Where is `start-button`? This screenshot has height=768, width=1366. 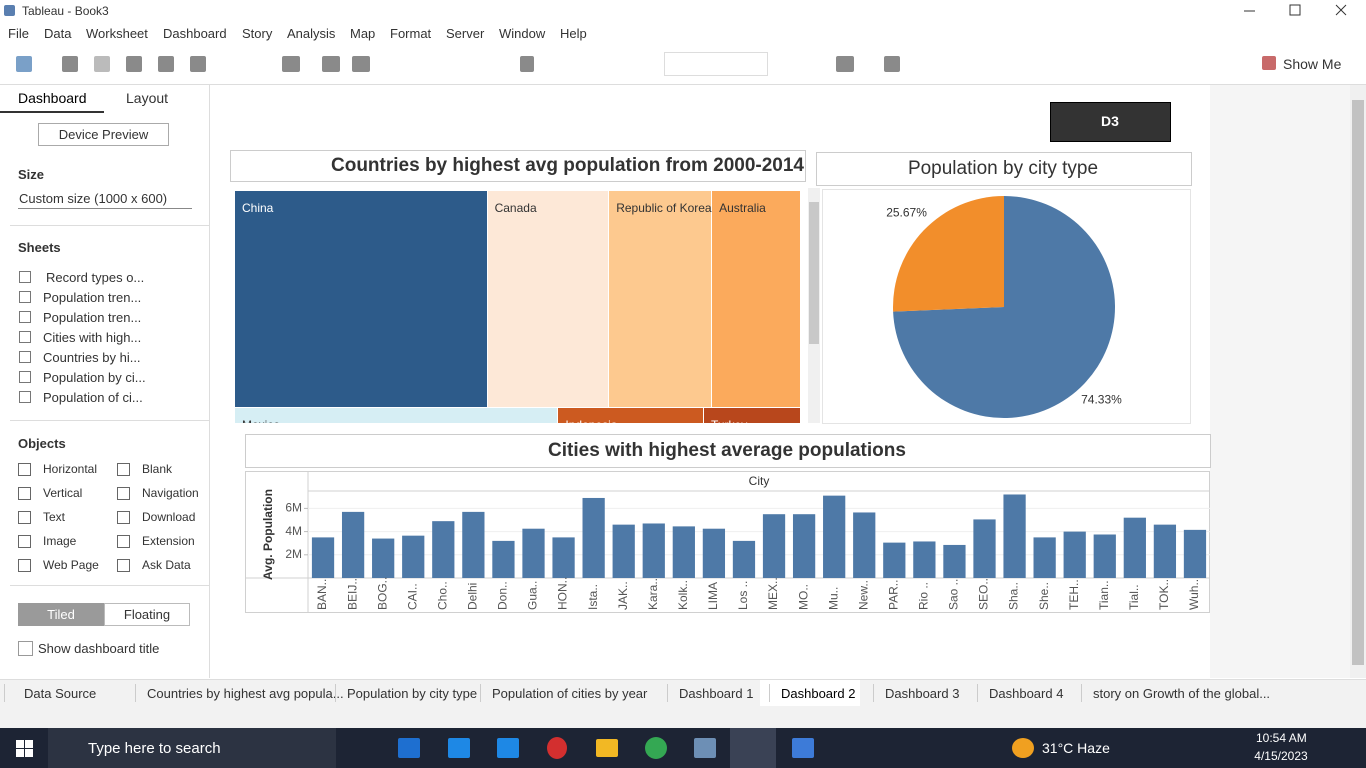 start-button is located at coordinates (24, 748).